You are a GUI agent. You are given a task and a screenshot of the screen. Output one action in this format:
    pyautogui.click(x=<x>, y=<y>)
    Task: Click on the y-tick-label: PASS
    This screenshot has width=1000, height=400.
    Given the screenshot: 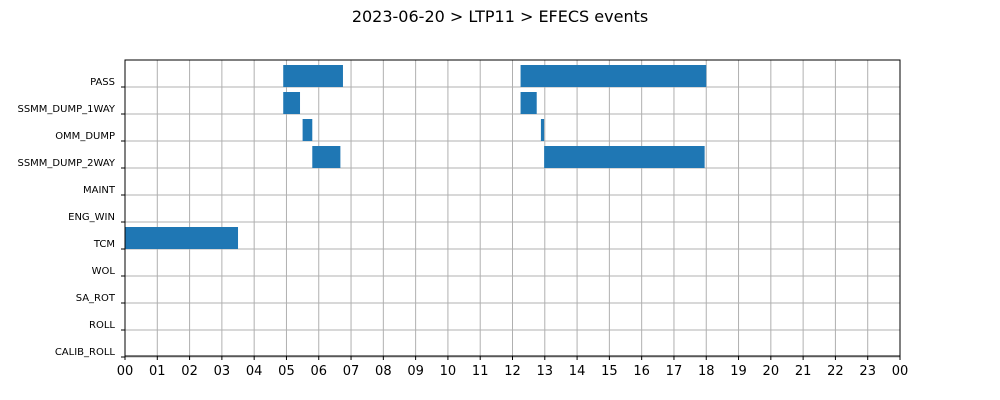 What is the action you would take?
    pyautogui.click(x=102, y=82)
    